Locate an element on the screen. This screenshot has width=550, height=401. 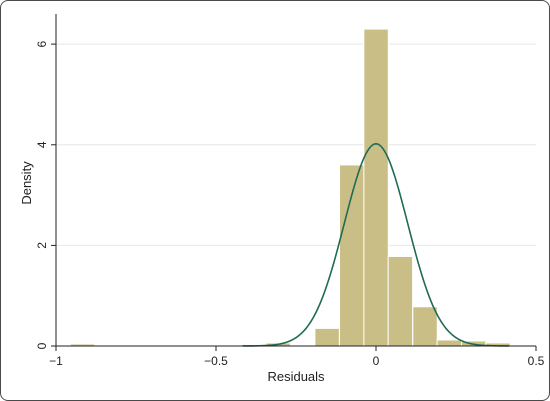
x-tick-label-1: −0.5 is located at coordinates (216, 361).